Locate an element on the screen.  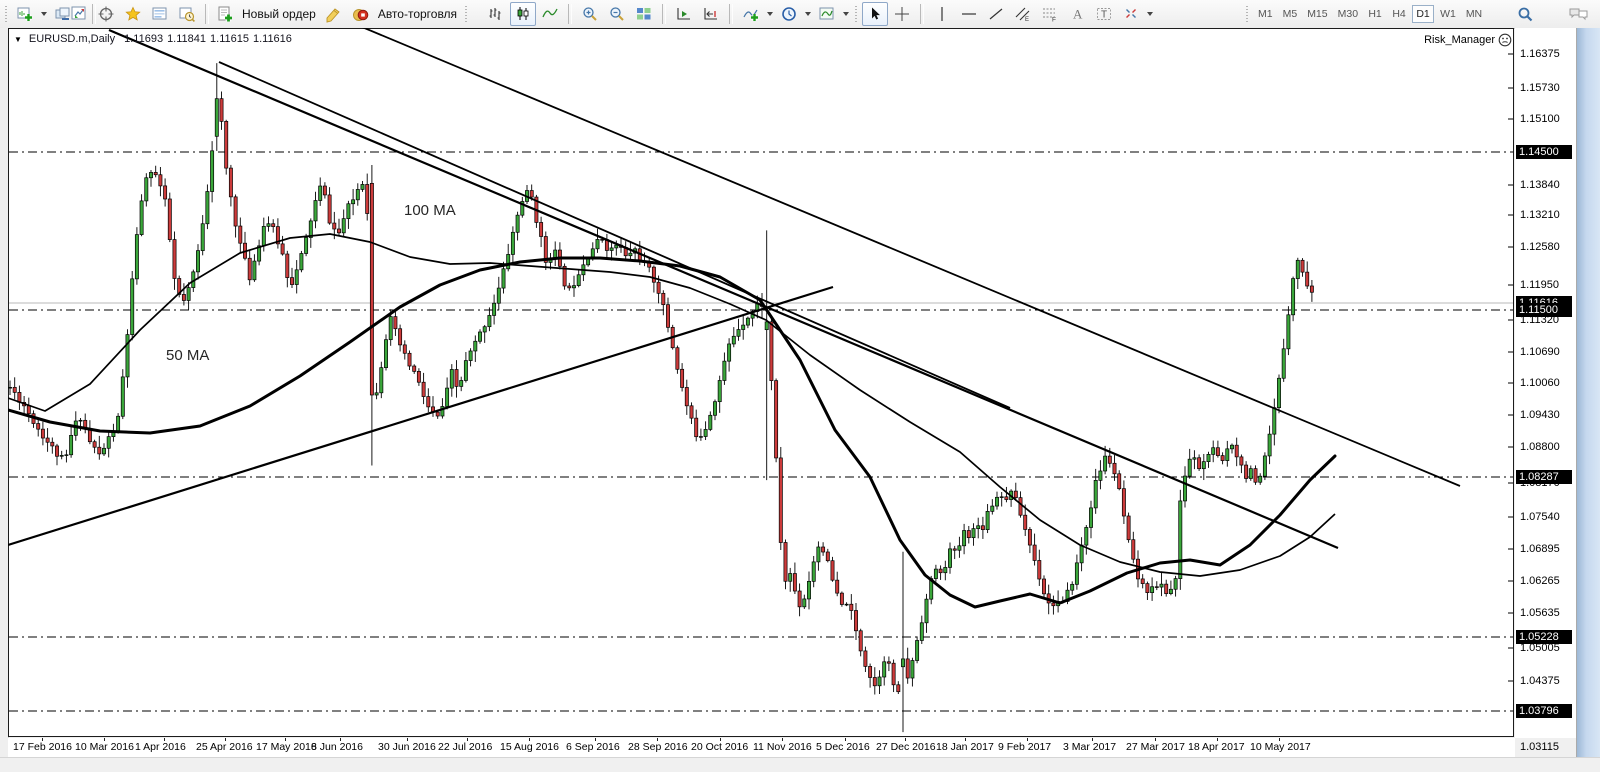
sad-smiley-icon is located at coordinates (1505, 40).